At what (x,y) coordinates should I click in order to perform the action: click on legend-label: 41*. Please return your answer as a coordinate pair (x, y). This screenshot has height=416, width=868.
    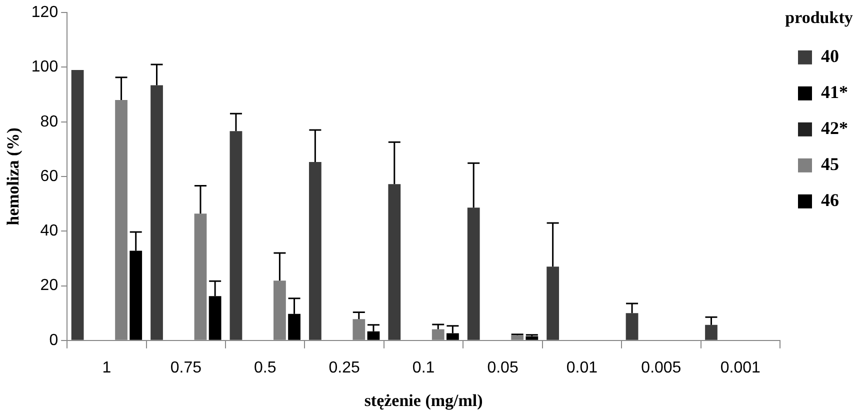
    Looking at the image, I should click on (834, 92).